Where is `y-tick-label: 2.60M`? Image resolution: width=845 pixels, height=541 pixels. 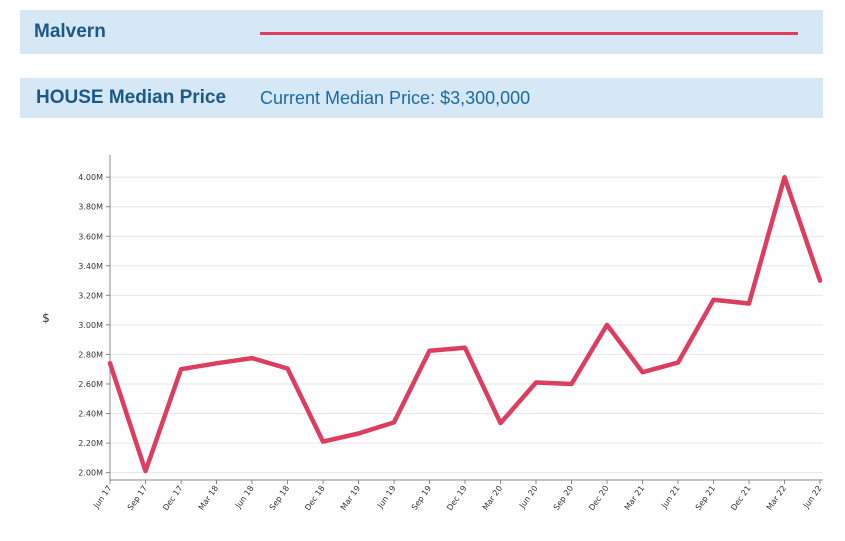
y-tick-label: 2.60M is located at coordinates (90, 384).